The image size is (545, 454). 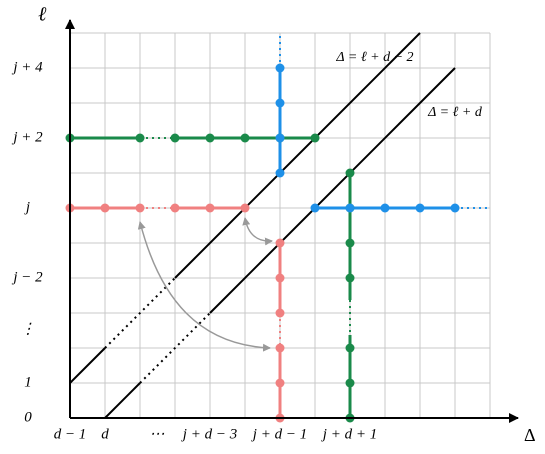 I want to click on line-label: Δ = ℓ + d, so click(x=455, y=112).